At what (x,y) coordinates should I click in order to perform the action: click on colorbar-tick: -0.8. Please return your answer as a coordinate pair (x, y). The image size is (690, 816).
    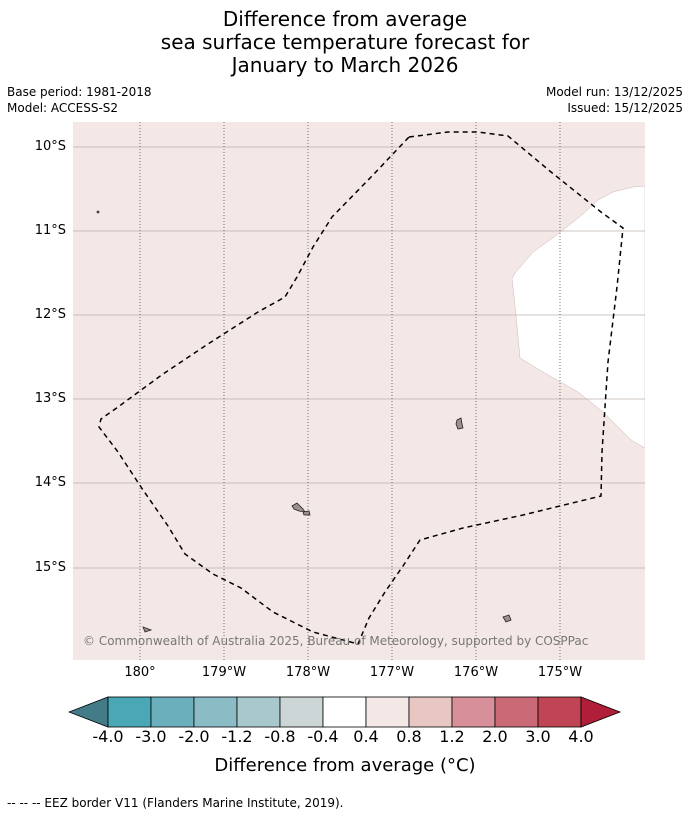
    Looking at the image, I should click on (280, 736).